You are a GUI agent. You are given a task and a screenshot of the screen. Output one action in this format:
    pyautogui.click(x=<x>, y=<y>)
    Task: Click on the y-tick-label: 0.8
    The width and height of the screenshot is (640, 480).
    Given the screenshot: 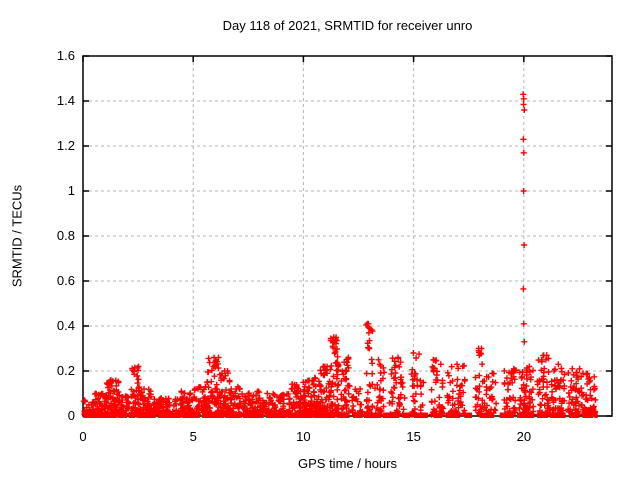 What is the action you would take?
    pyautogui.click(x=65, y=235)
    